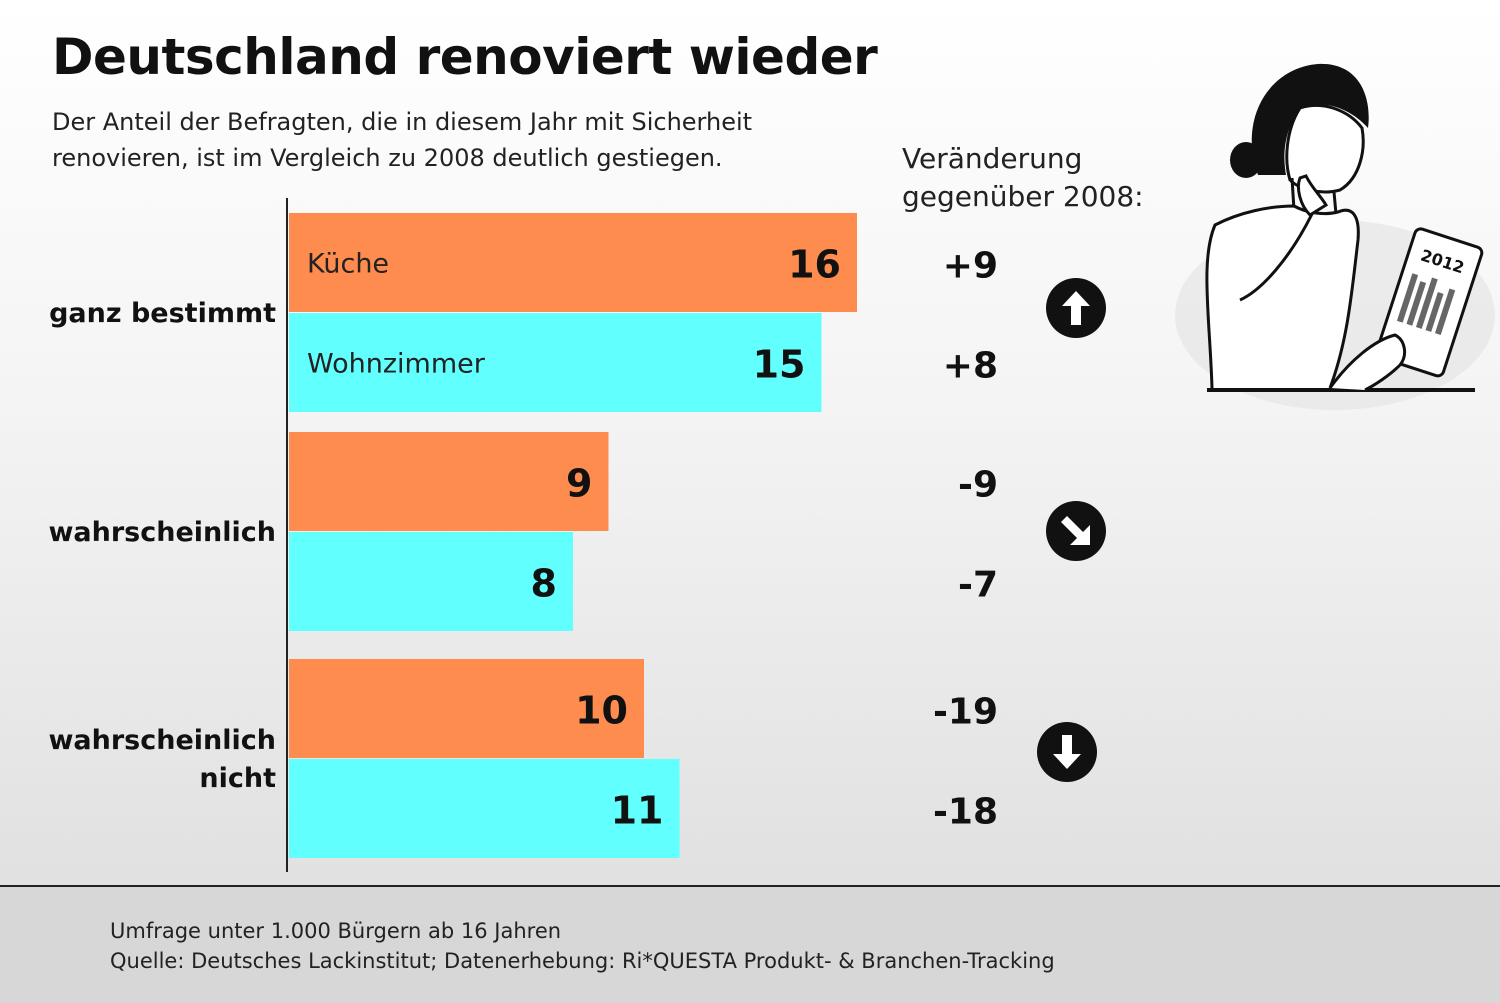 The width and height of the screenshot is (1500, 1003). I want to click on woman-thinking-icon: 2012, so click(1335, 236).